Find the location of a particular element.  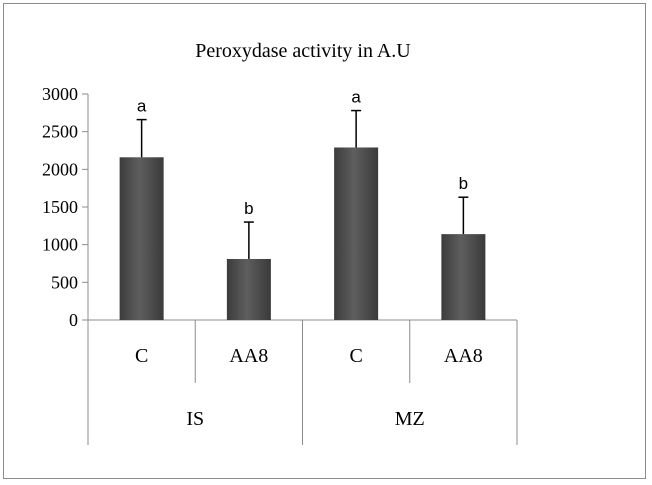

y-tick-label: 0 is located at coordinates (73, 320).